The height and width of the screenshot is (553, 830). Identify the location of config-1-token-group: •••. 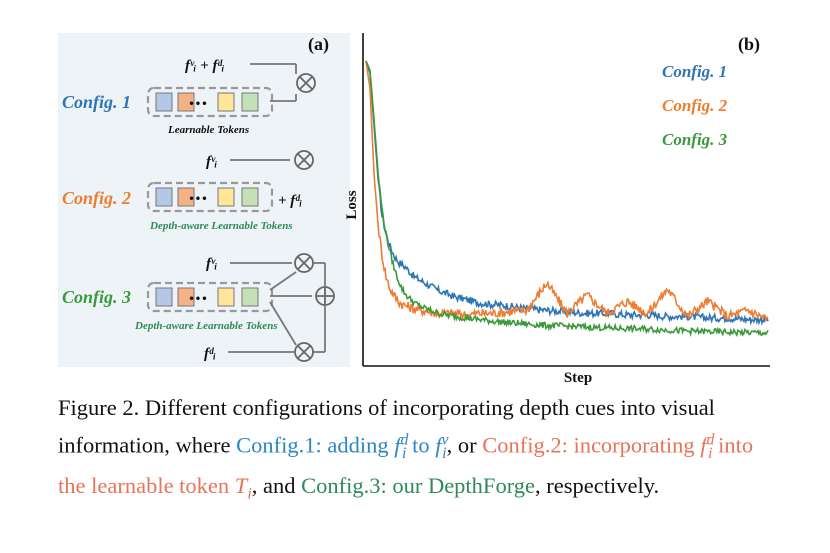
(210, 102).